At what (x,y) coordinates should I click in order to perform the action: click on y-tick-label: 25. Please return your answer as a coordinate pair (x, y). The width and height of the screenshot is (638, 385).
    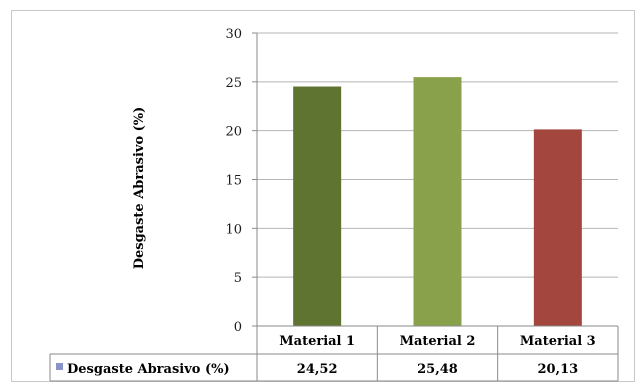
    Looking at the image, I should click on (233, 83).